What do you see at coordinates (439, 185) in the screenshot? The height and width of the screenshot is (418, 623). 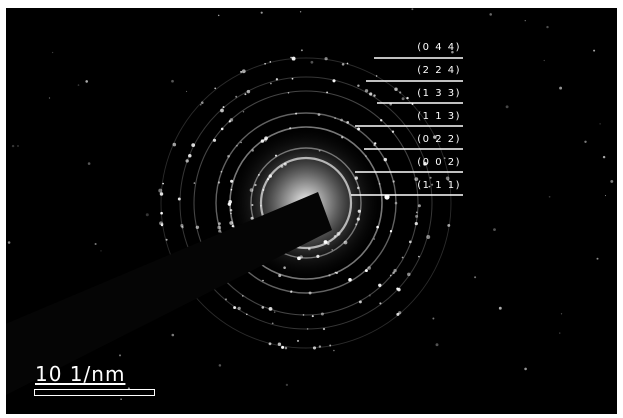 I see `plane-label-111: (1 1 1)` at bounding box center [439, 185].